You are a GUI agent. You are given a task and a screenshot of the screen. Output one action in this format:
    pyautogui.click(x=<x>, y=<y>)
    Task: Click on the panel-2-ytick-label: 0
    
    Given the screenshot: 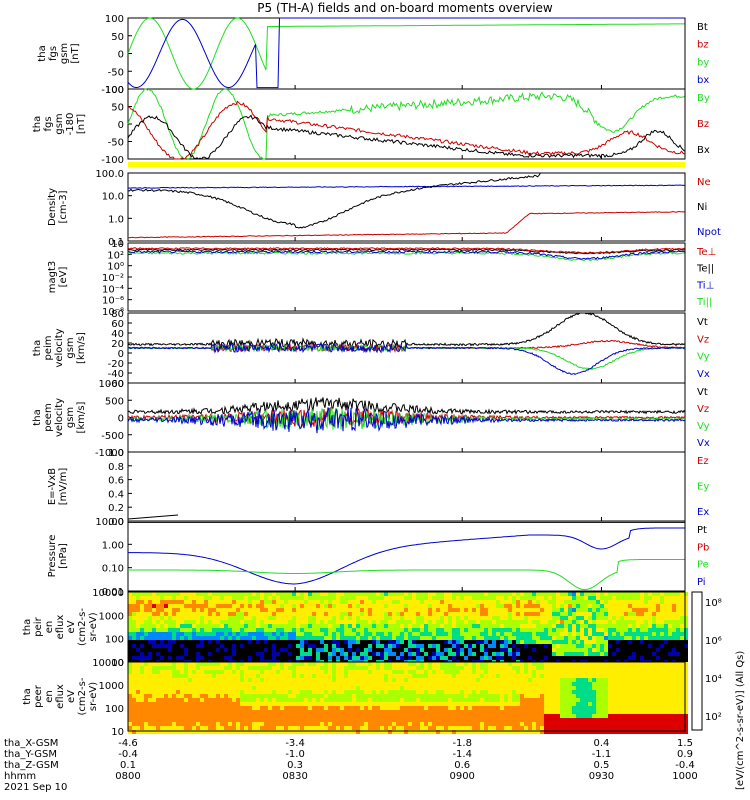 What is the action you would take?
    pyautogui.click(x=121, y=125)
    